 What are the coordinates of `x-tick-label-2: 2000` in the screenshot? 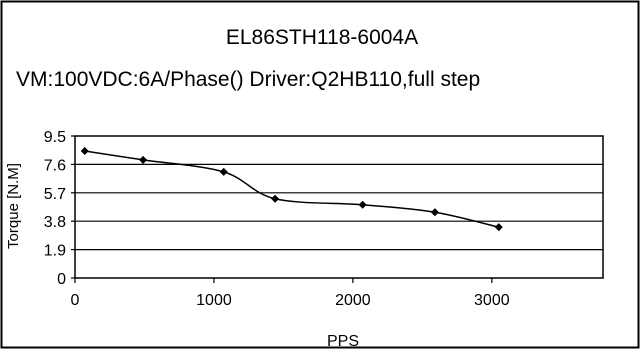 It's located at (353, 300).